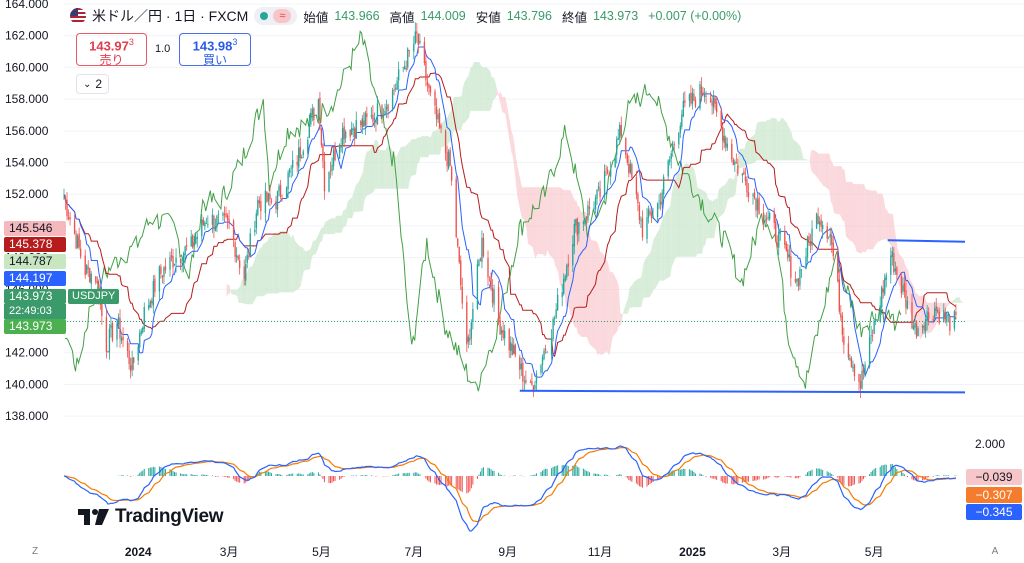 The width and height of the screenshot is (1024, 563). Describe the element at coordinates (35, 551) in the screenshot. I see `zoom-corner-button: Z` at that location.